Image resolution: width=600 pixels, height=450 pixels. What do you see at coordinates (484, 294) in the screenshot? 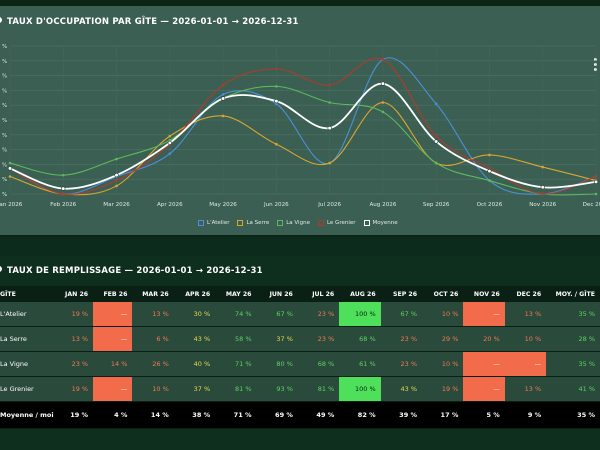
I see `column-header: NOV 26` at bounding box center [484, 294].